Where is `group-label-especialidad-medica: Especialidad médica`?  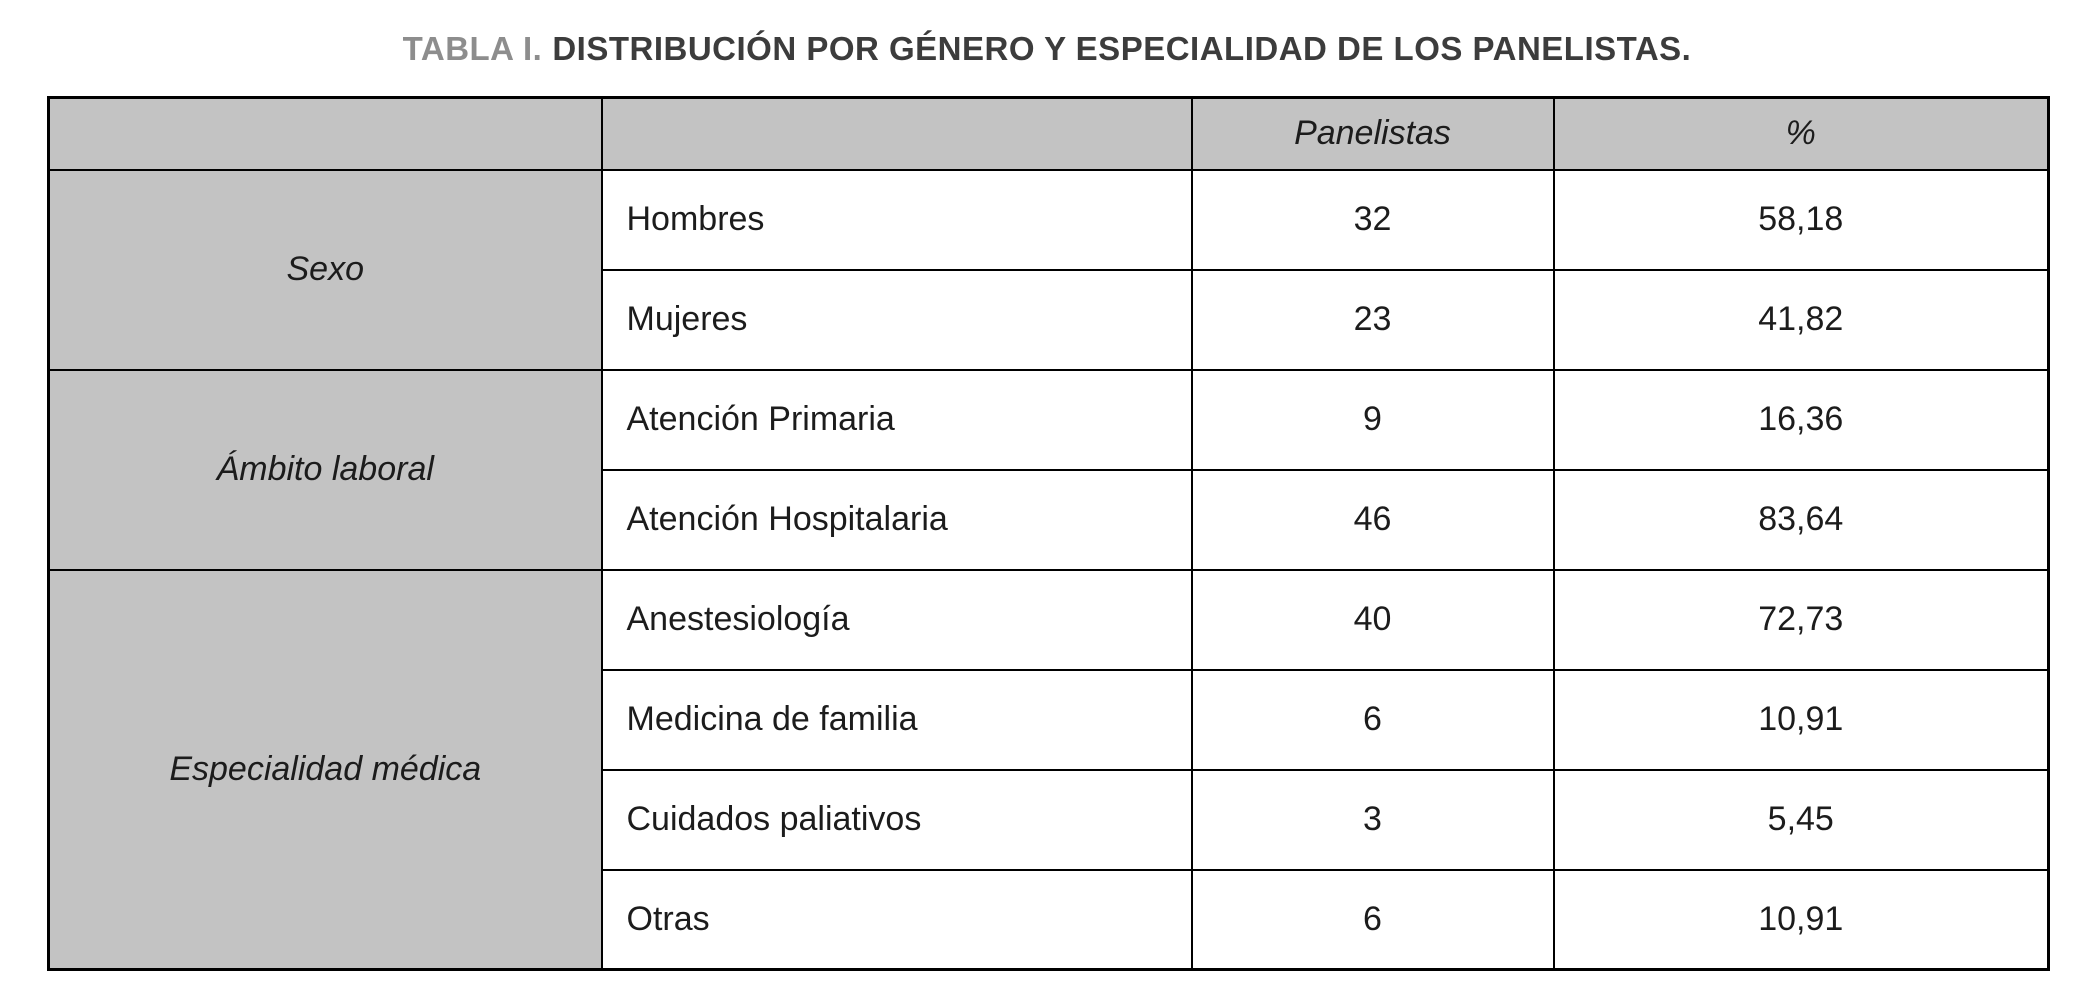
group-label-especialidad-medica: Especialidad médica is located at coordinates (325, 769).